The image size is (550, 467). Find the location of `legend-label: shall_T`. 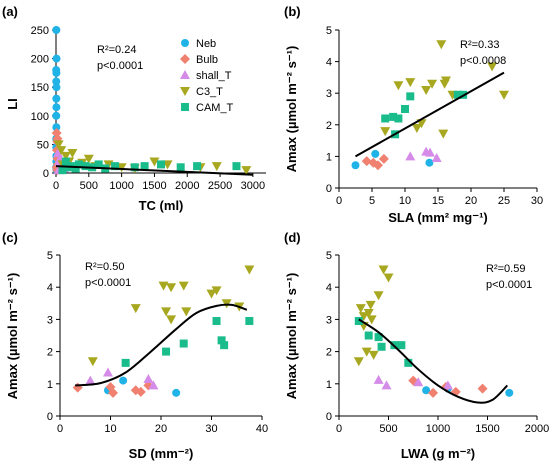

legend-label: shall_T is located at coordinates (214, 76).